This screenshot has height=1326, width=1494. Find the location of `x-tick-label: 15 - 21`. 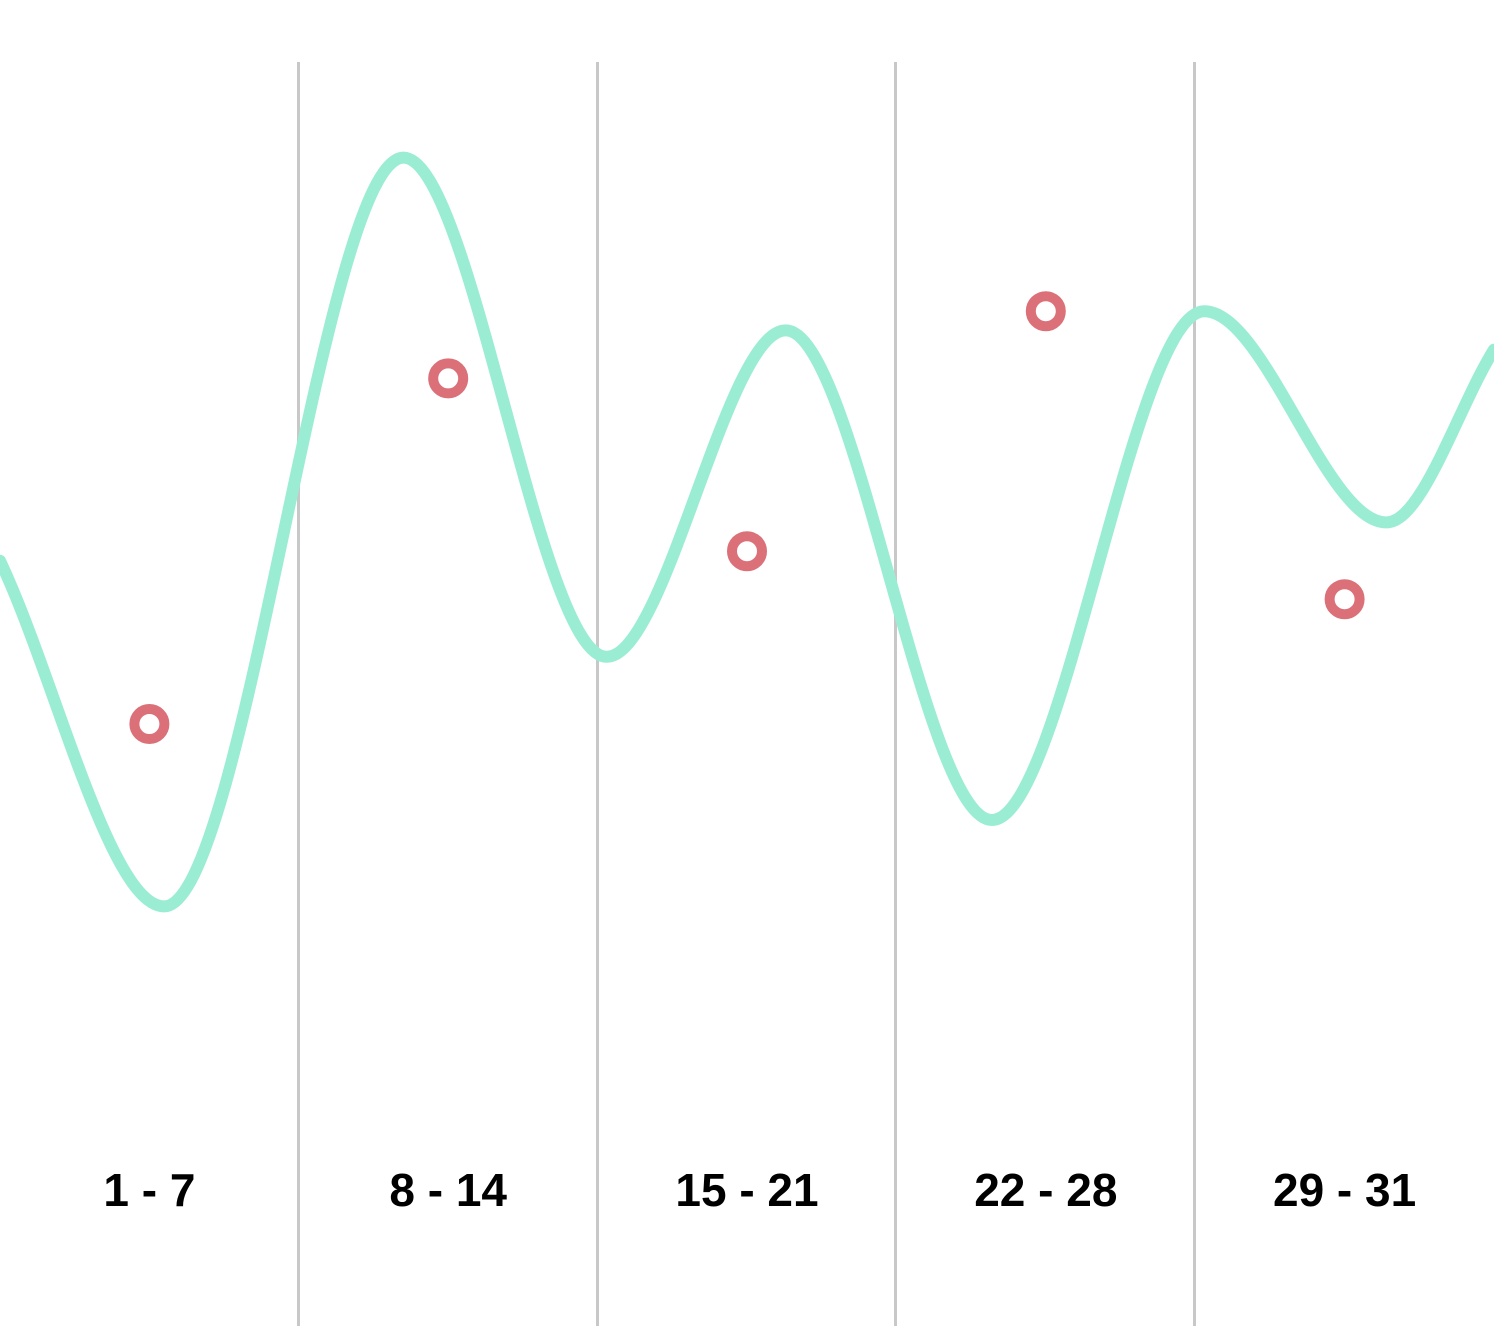

x-tick-label: 15 - 21 is located at coordinates (746, 1190).